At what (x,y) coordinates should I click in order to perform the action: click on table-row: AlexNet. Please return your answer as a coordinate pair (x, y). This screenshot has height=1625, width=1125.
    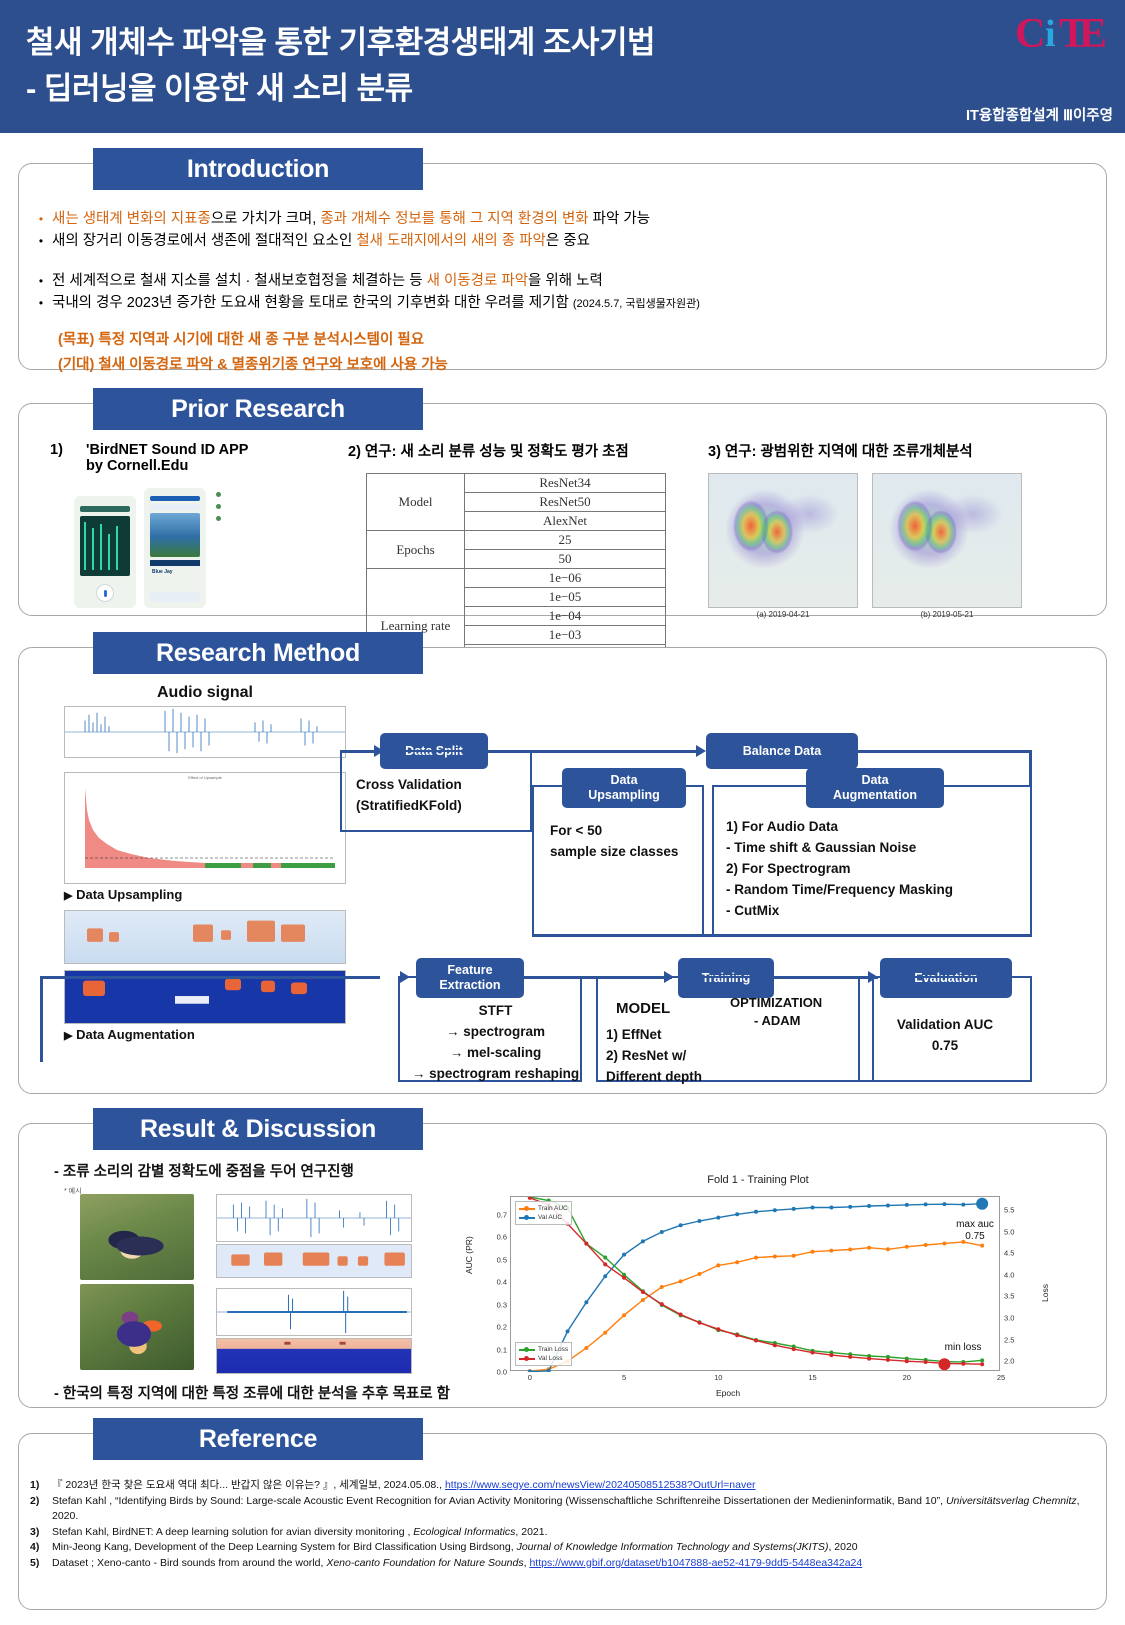
    Looking at the image, I should click on (516, 521).